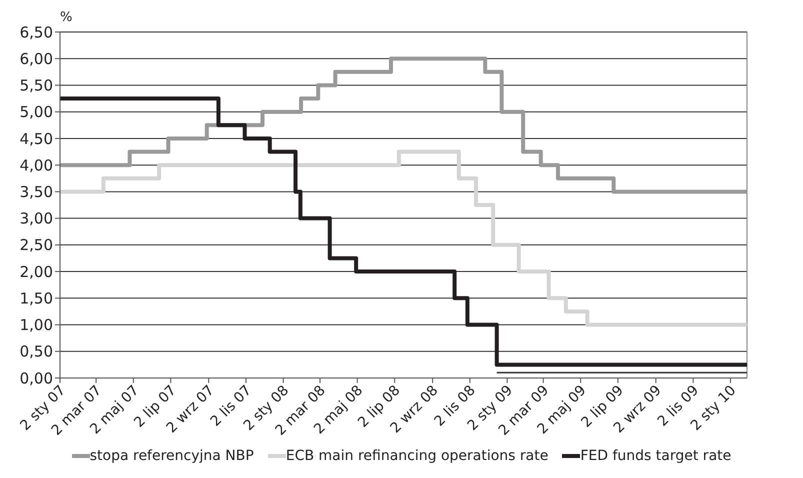 Image resolution: width=803 pixels, height=478 pixels. Describe the element at coordinates (656, 456) in the screenshot. I see `legend-label: FED funds target rate` at that location.